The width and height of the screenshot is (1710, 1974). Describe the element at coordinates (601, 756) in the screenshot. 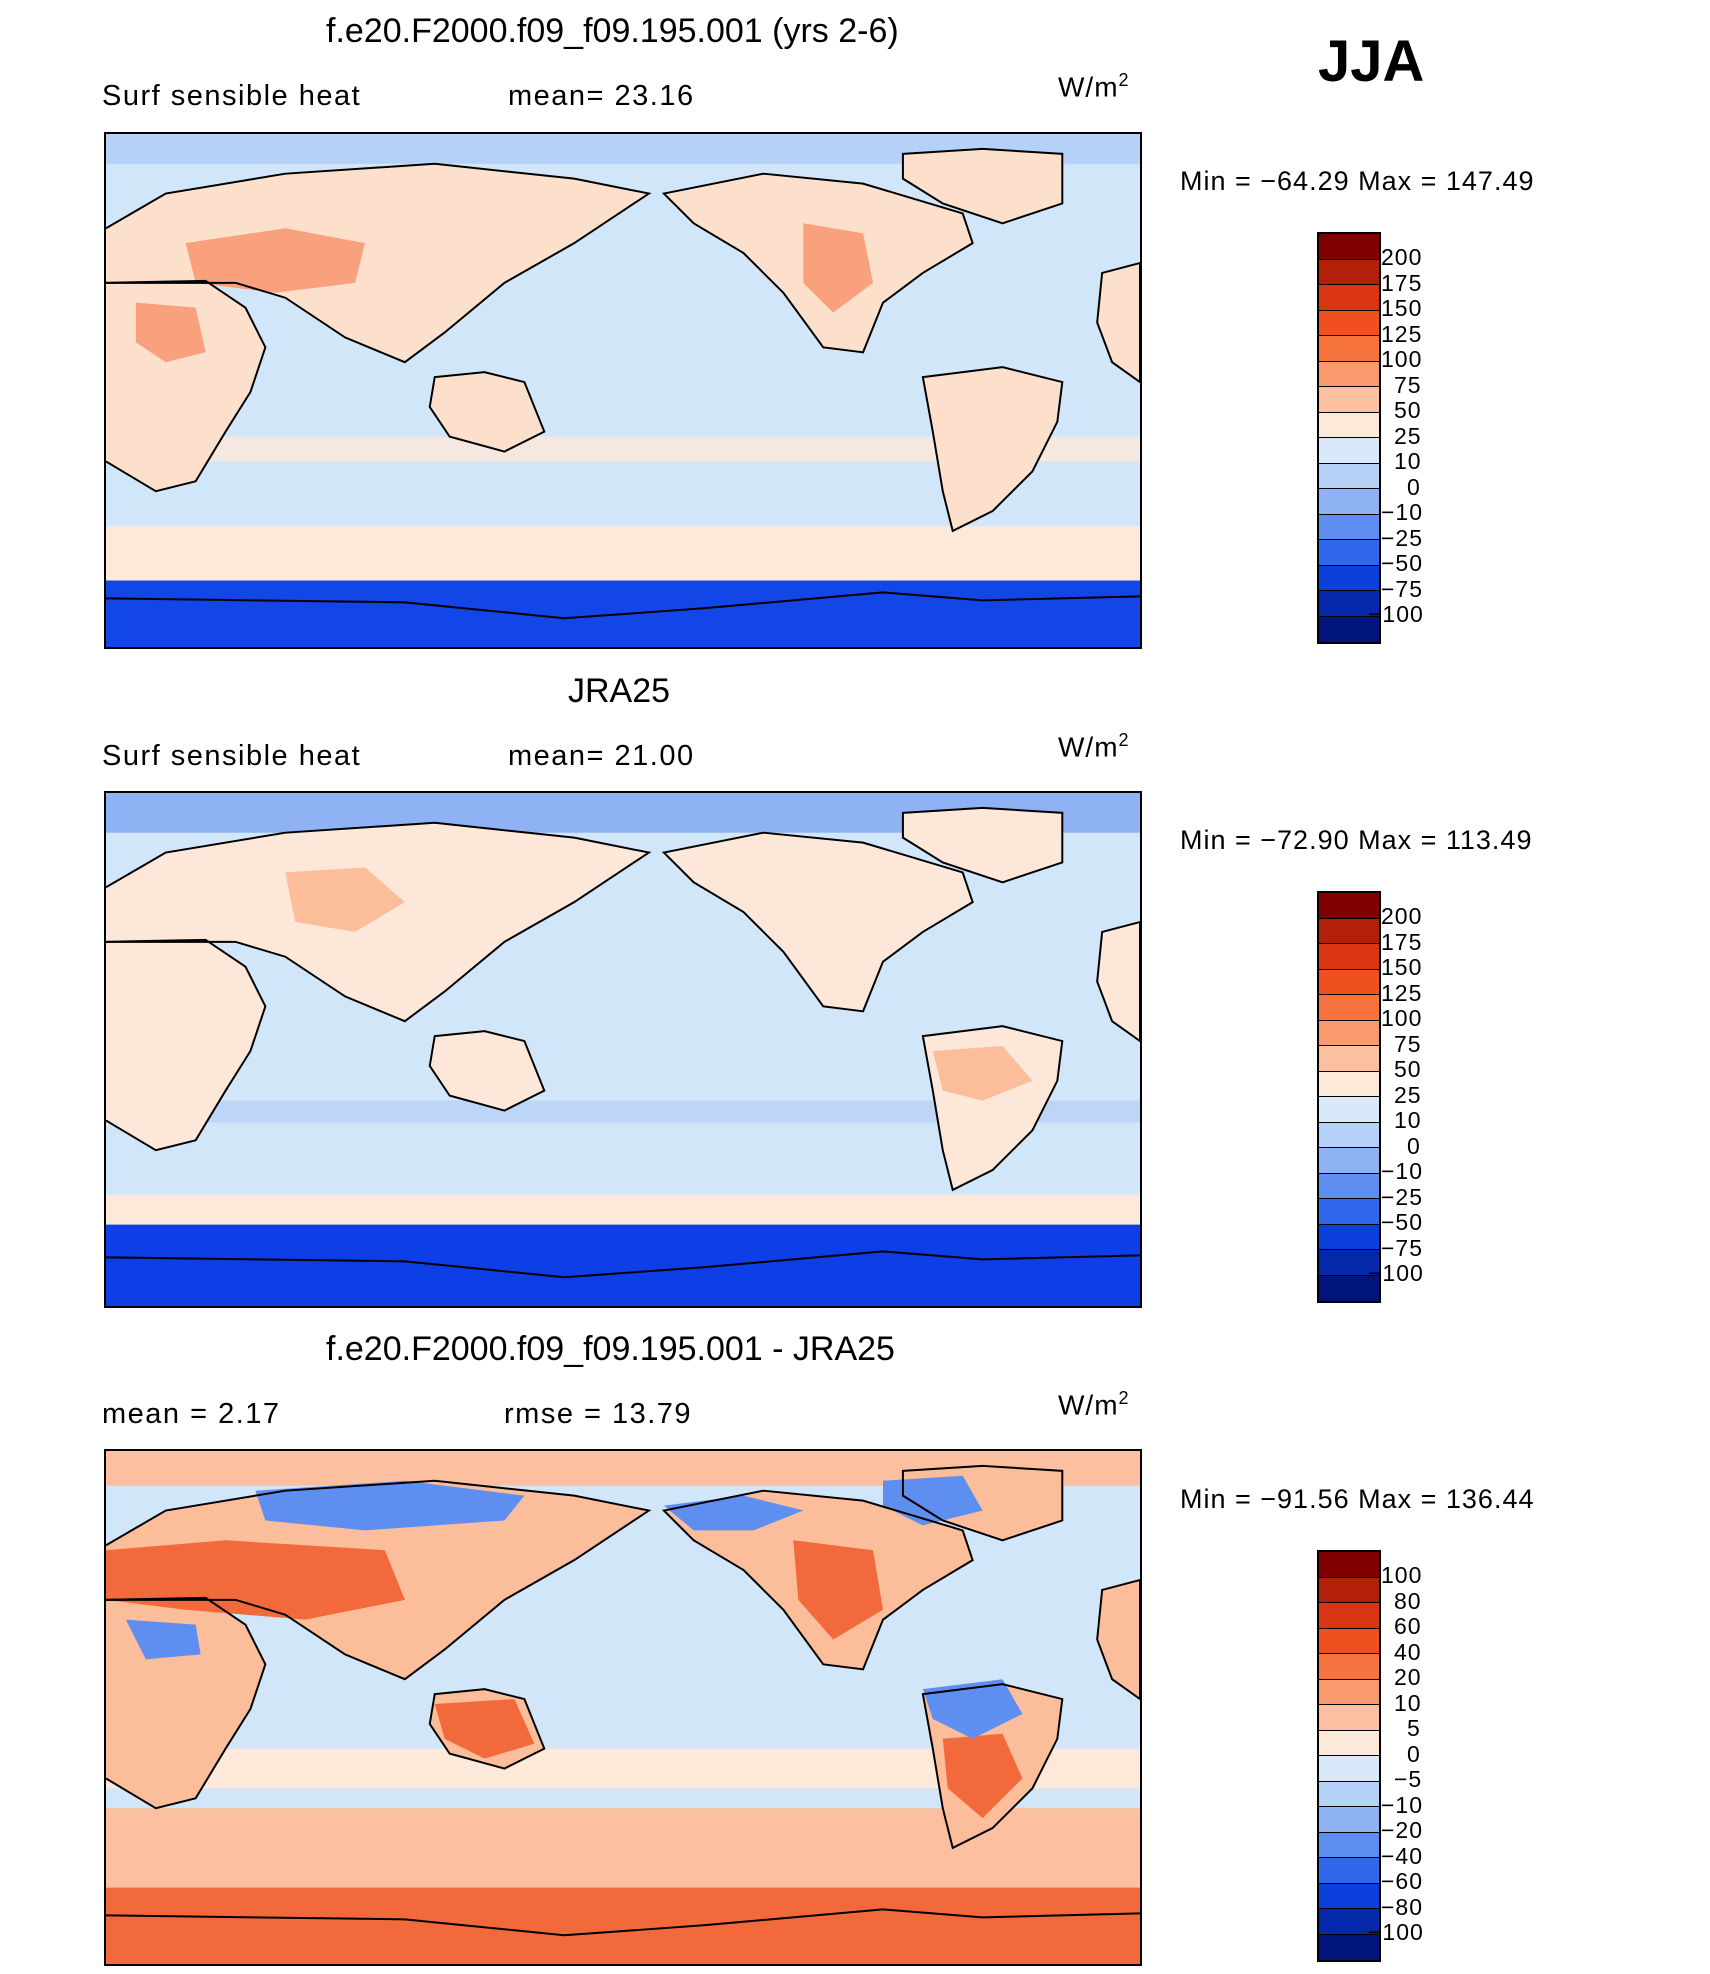

I see `panel-2-mean: mean= 21.00` at that location.